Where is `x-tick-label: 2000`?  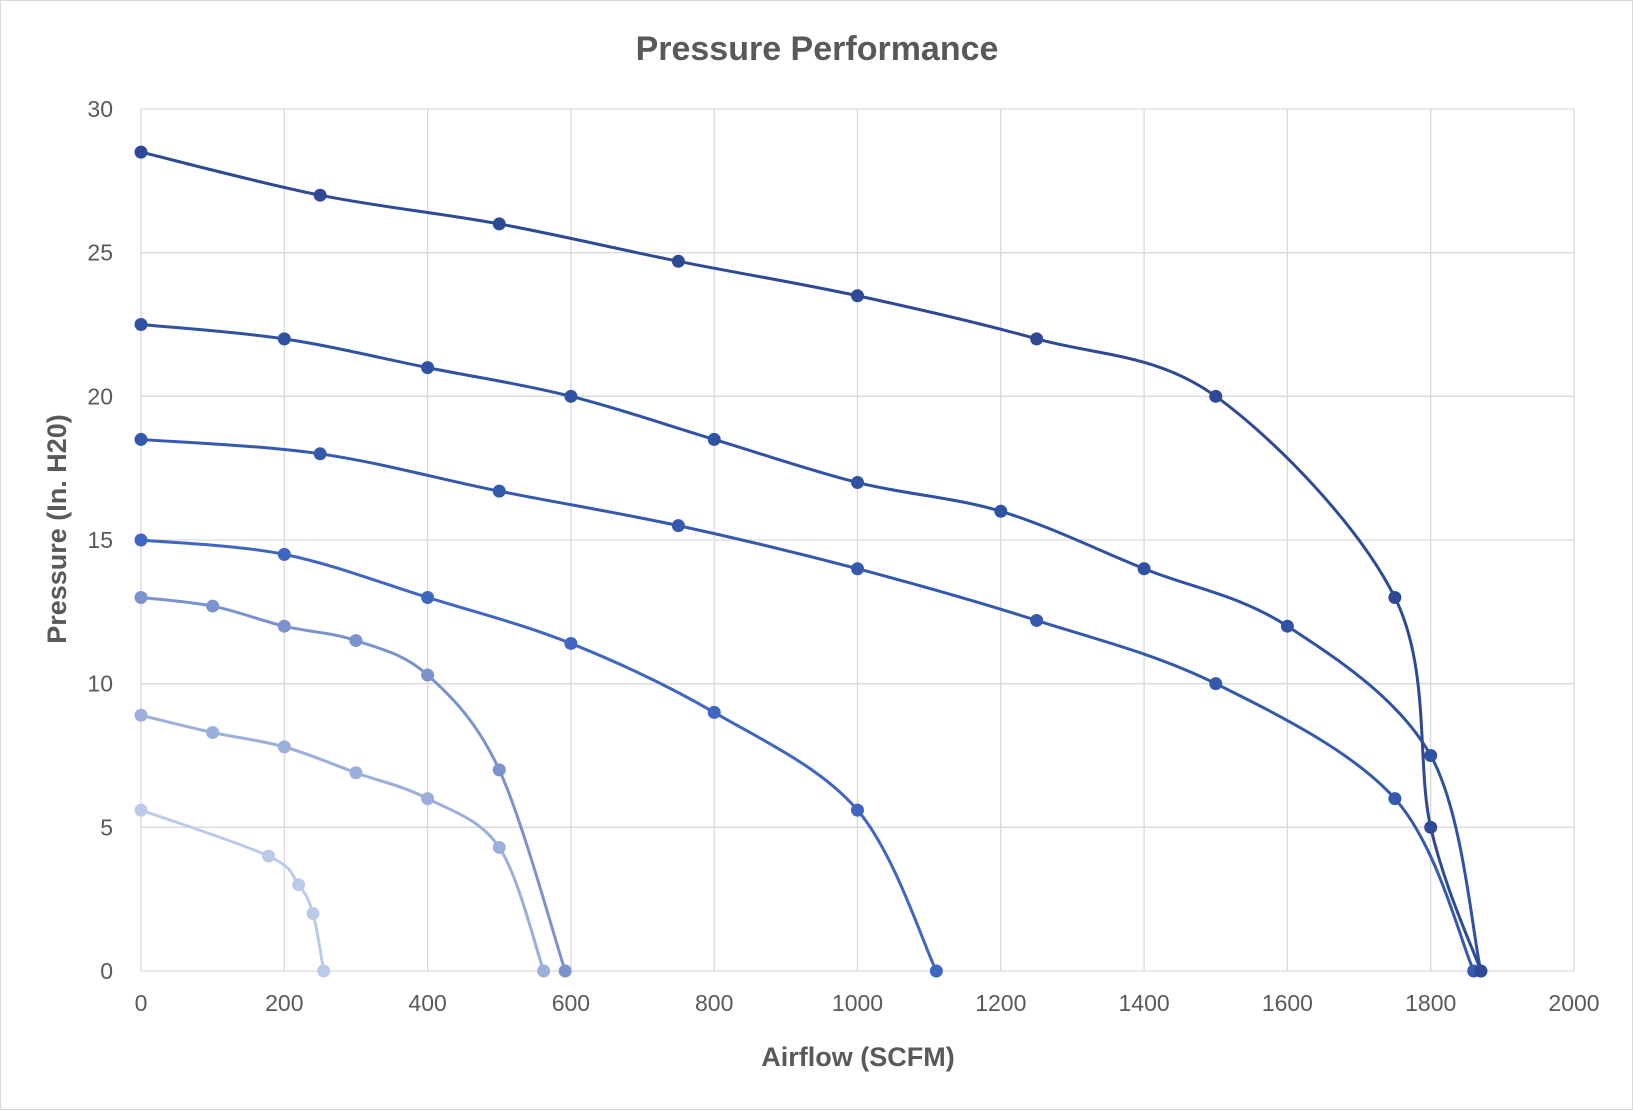 x-tick-label: 2000 is located at coordinates (1573, 1003).